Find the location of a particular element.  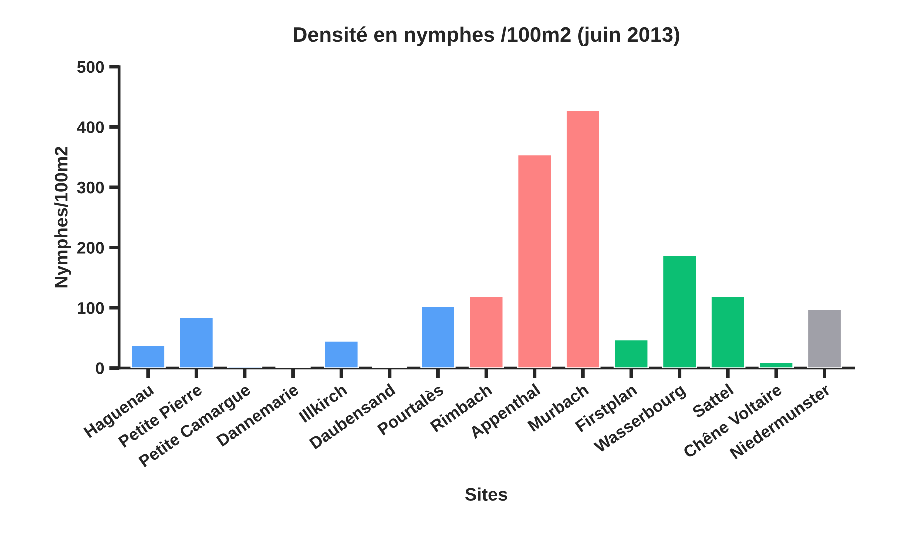

y-tick-label: 0 is located at coordinates (100, 368).